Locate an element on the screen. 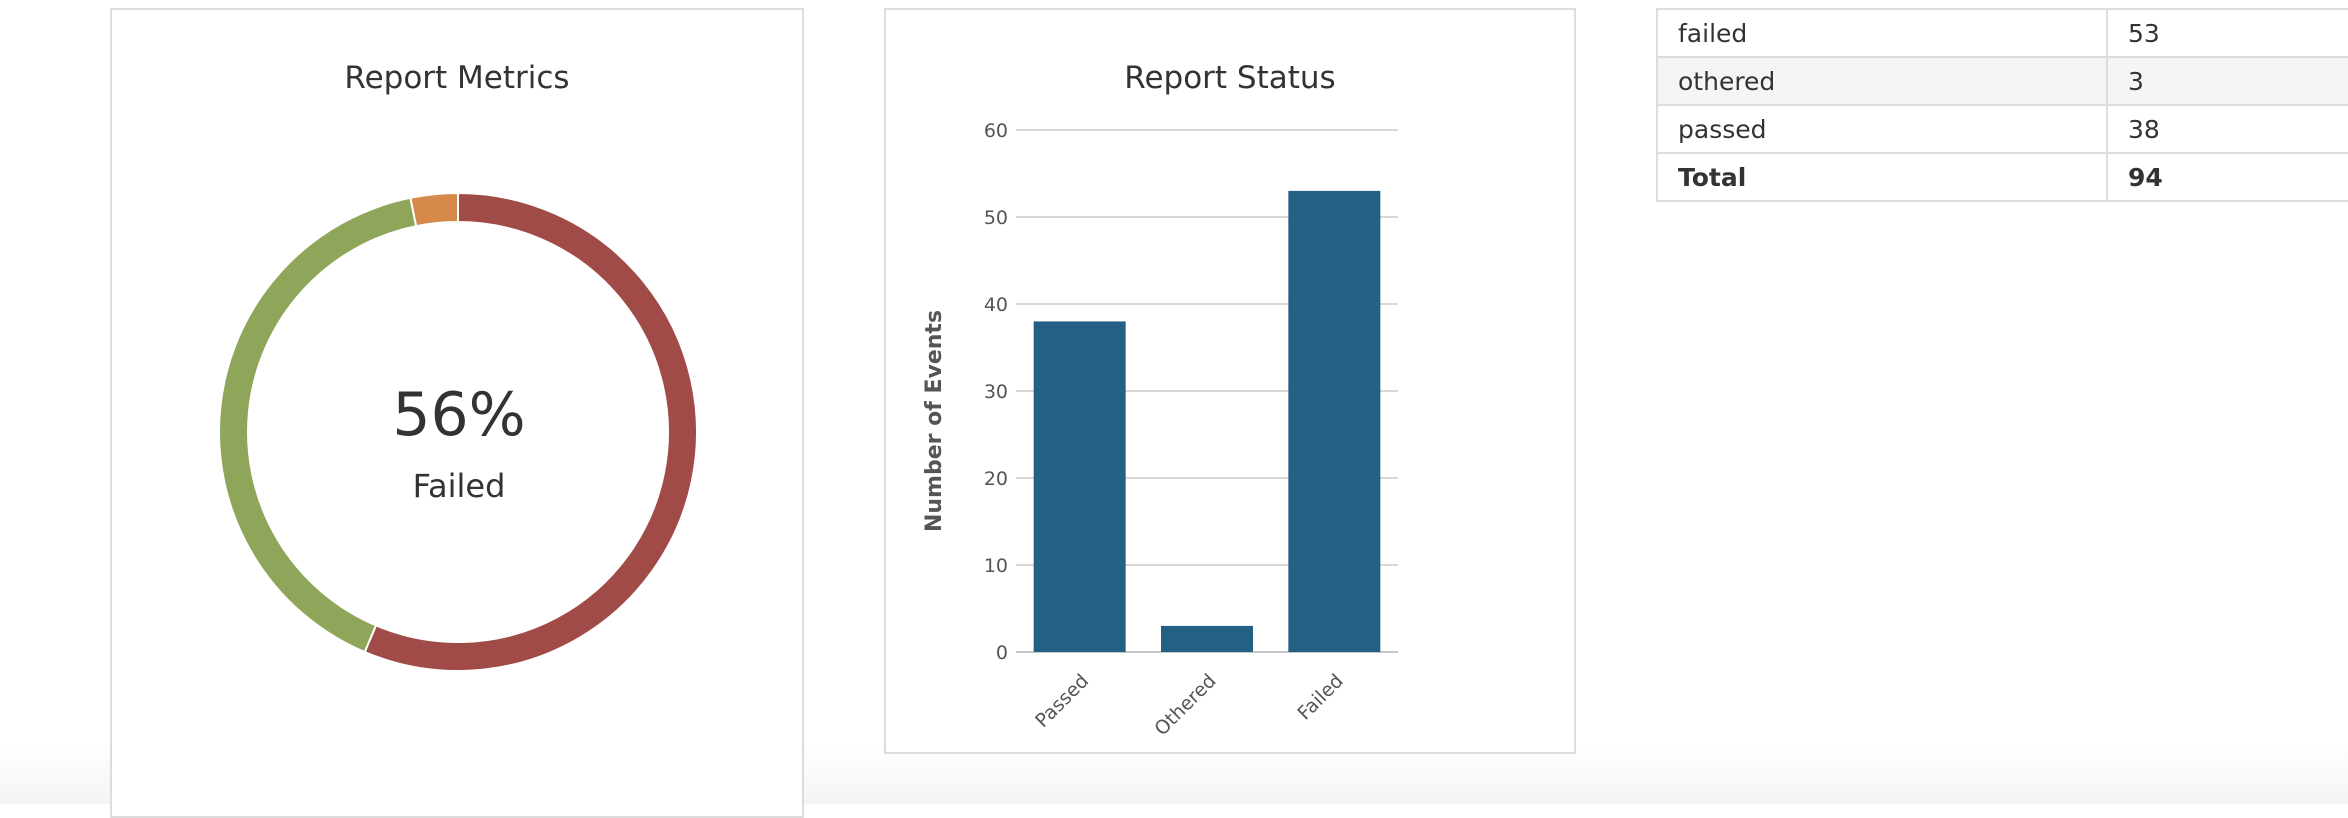  status-summary-table: failed 53 othered 3 passed 38 Total 94 is located at coordinates (2002, 105).